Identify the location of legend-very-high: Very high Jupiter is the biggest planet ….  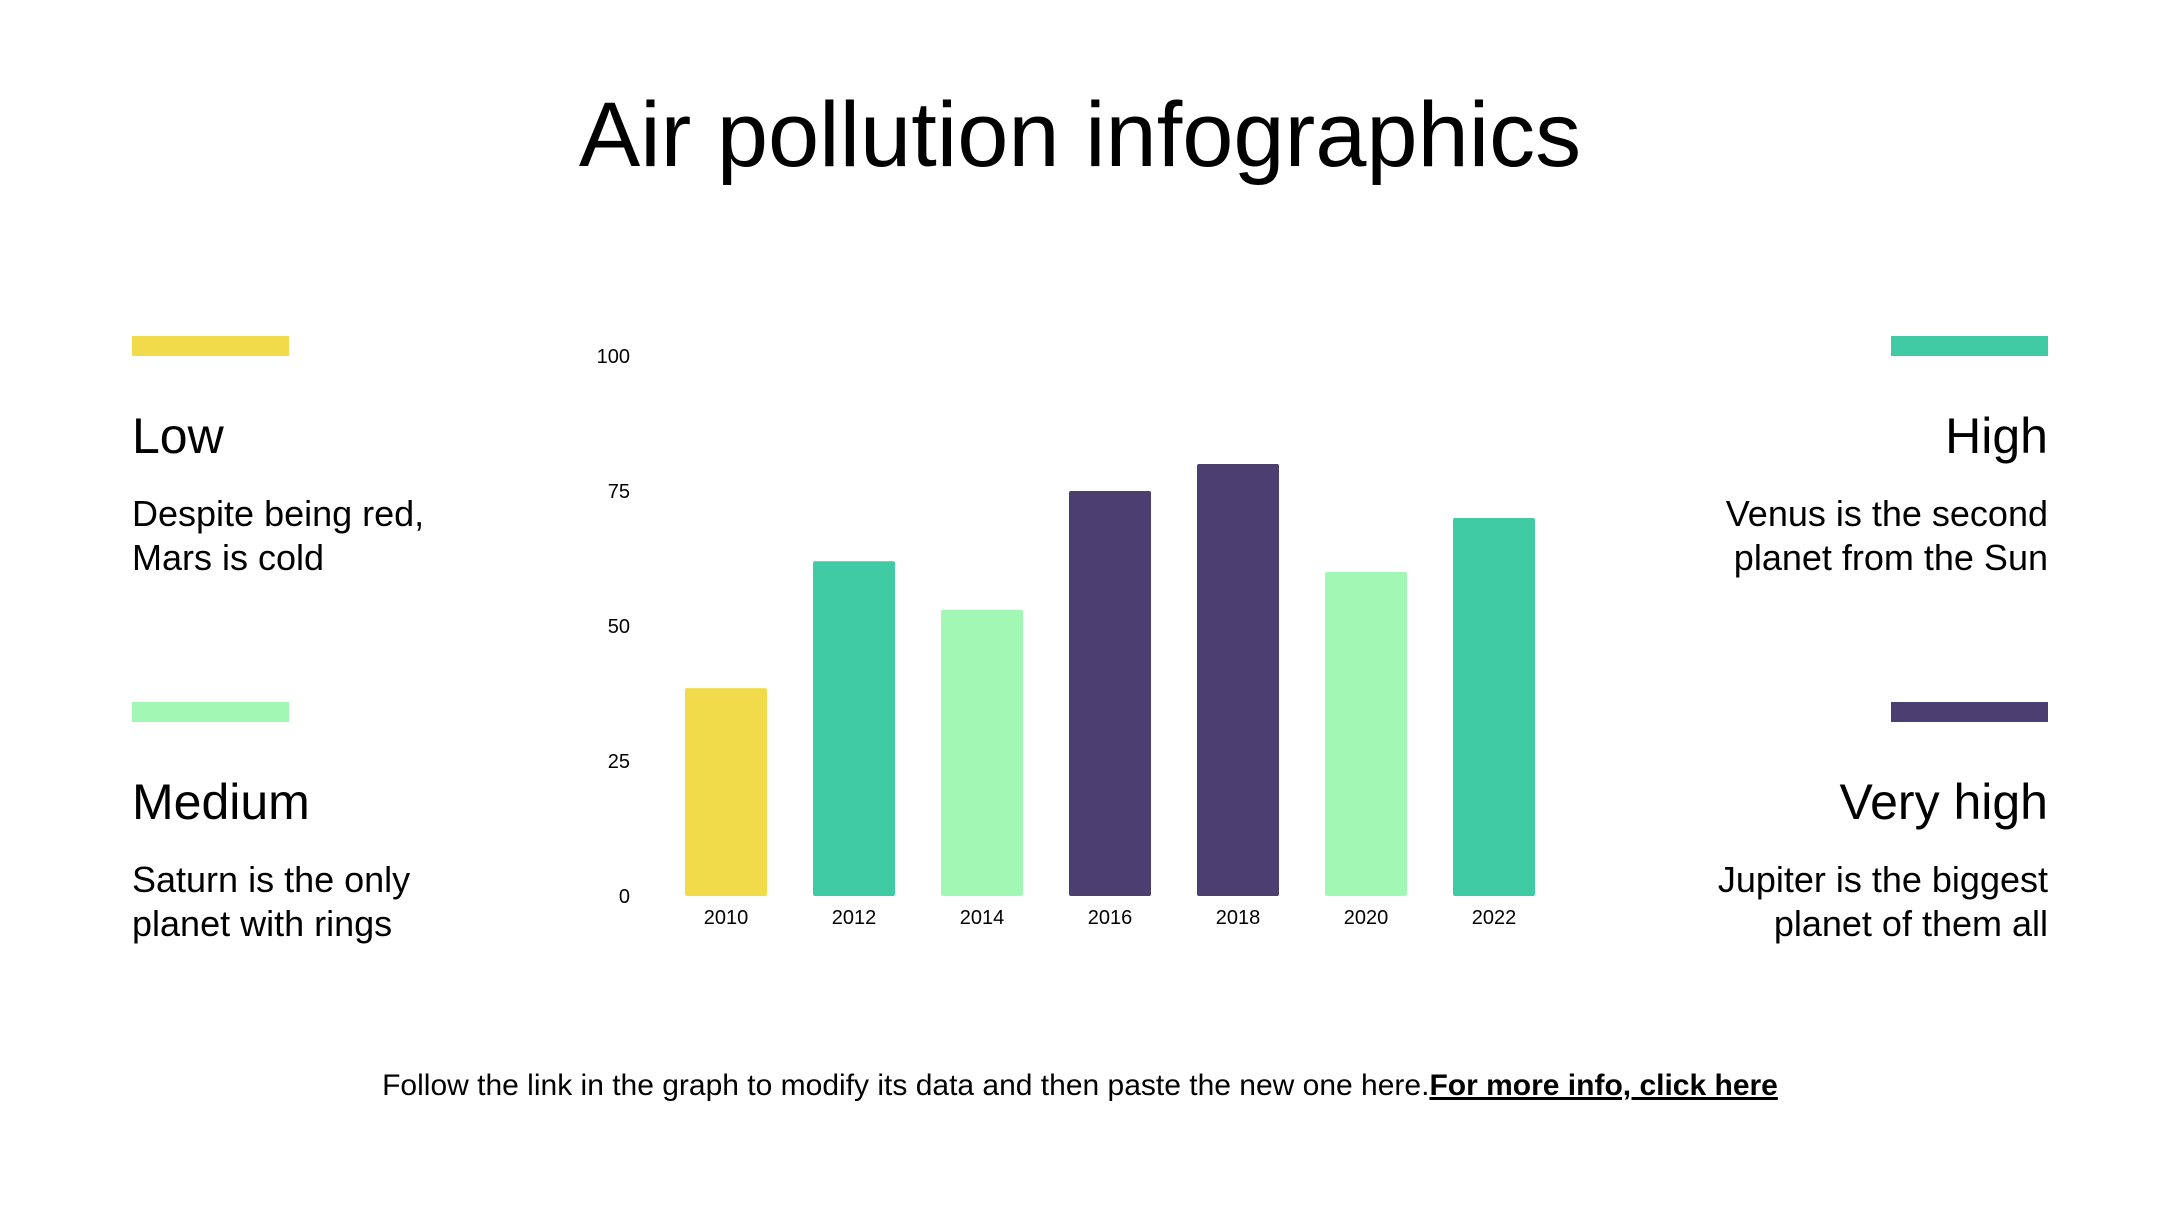
(1828, 824).